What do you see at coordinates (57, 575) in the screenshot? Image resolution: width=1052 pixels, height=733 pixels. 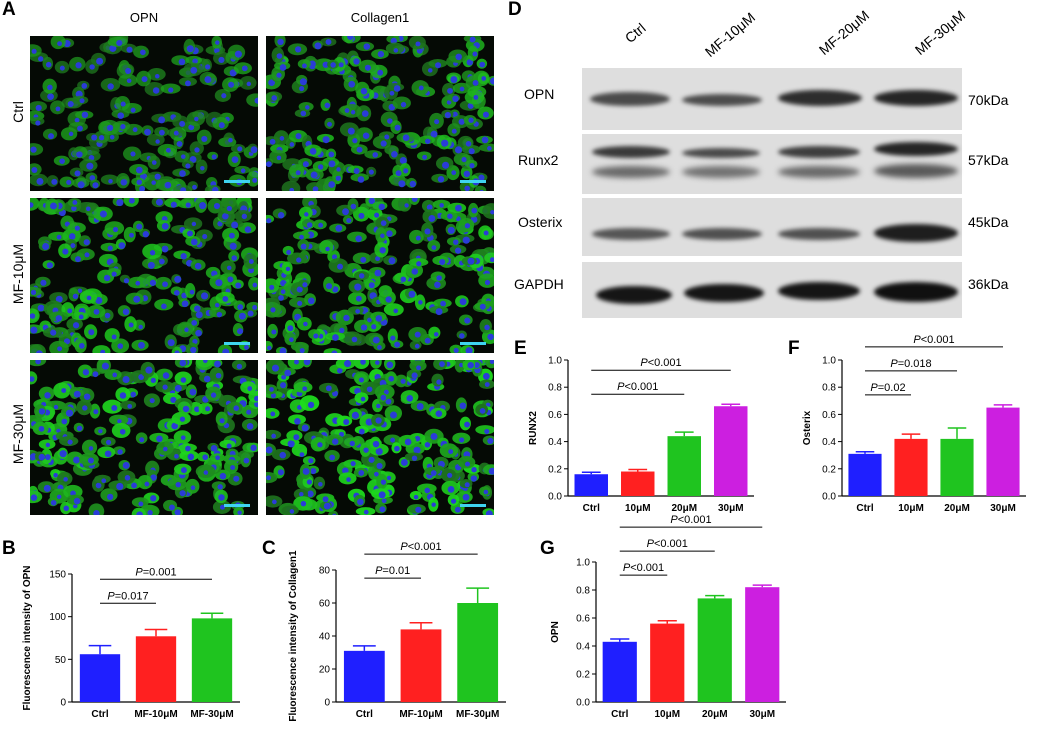 I see `y-tick-label: 150` at bounding box center [57, 575].